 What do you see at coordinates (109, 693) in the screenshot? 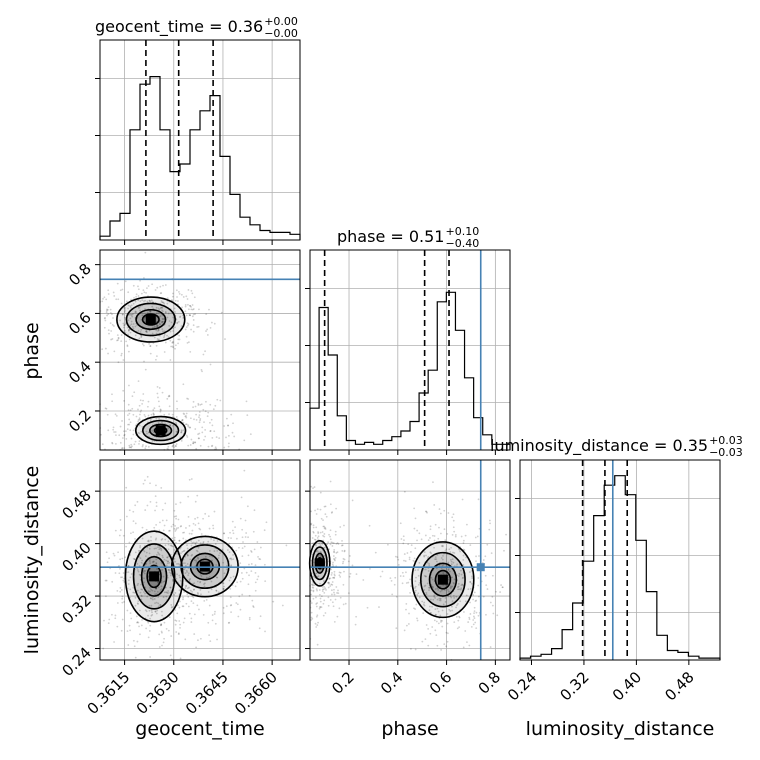
I see `x-tick-label: 0.3615` at bounding box center [109, 693].